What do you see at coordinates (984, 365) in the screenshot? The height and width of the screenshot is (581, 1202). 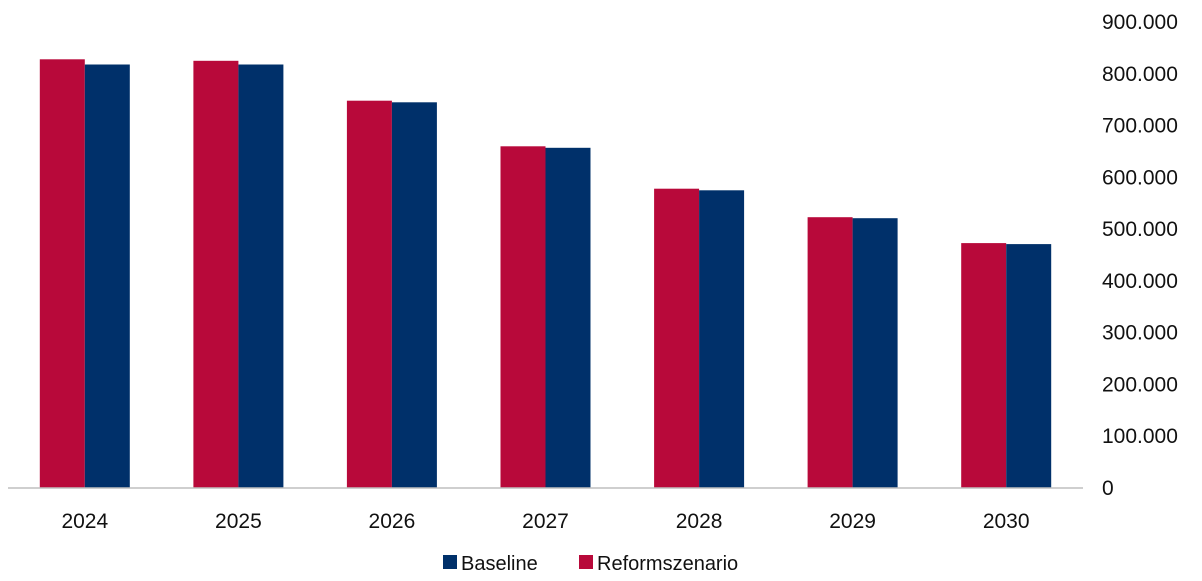 I see `bar-reformszenario-2030` at bounding box center [984, 365].